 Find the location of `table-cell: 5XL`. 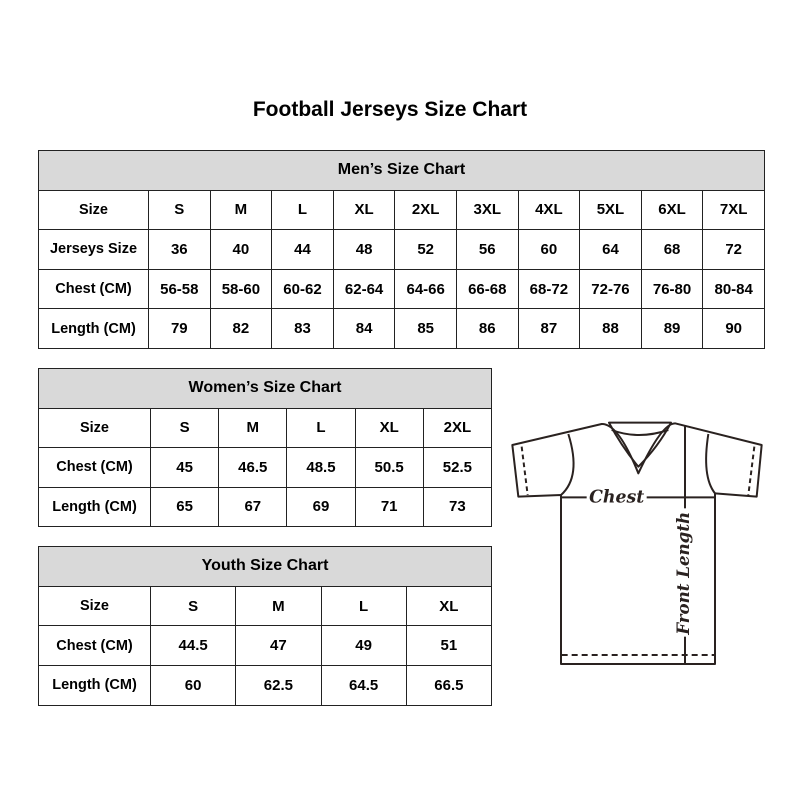

table-cell: 5XL is located at coordinates (610, 210).